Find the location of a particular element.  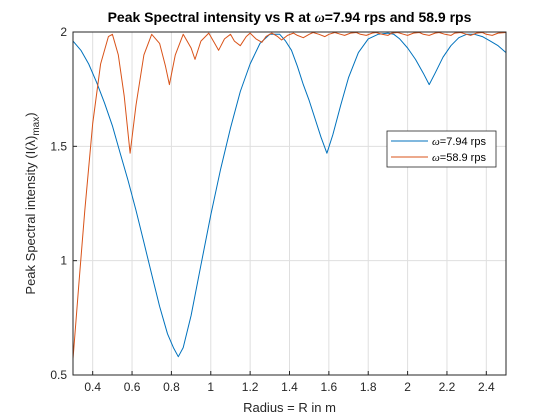

legend-box is located at coordinates (441, 149).